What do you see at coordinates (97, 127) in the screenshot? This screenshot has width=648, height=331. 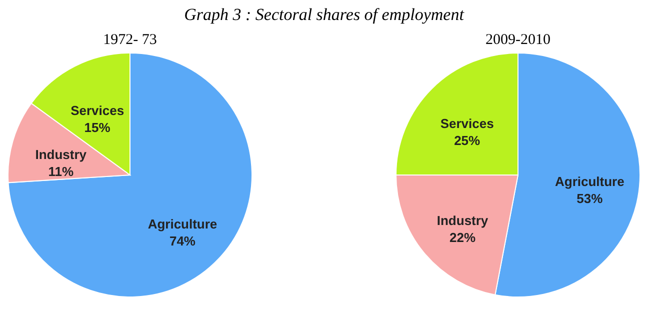 I see `data-label: 15%` at bounding box center [97, 127].